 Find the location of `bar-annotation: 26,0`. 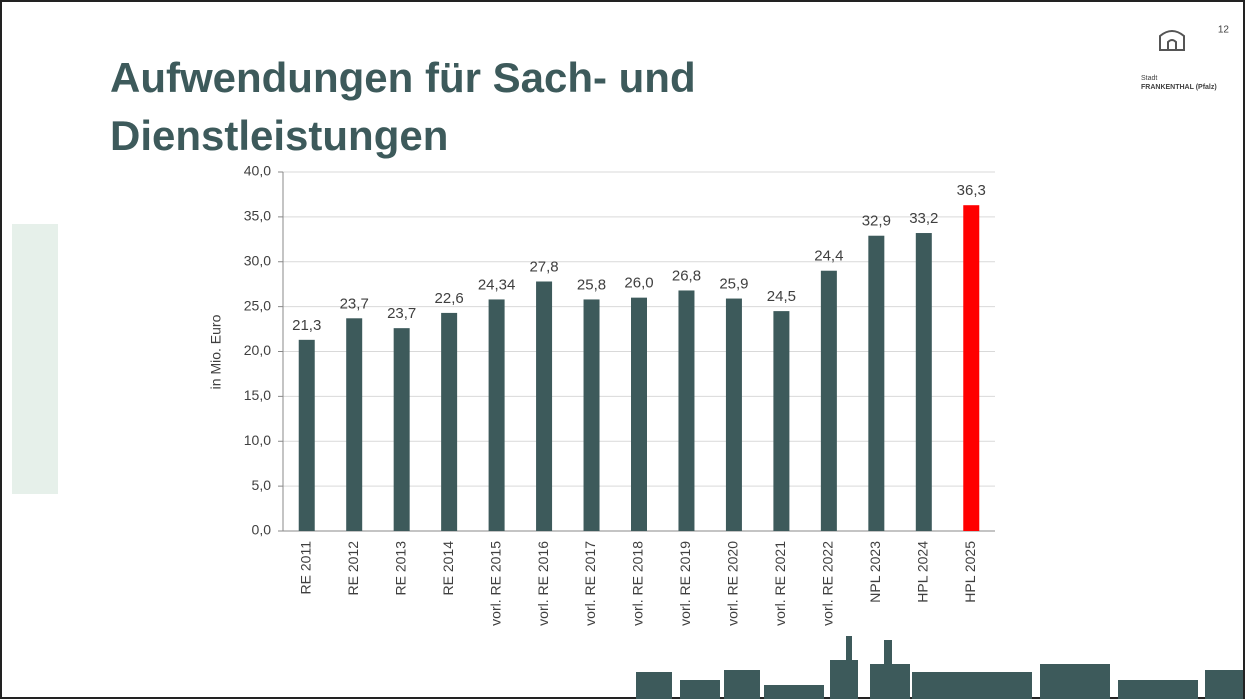

bar-annotation: 26,0 is located at coordinates (638, 283).